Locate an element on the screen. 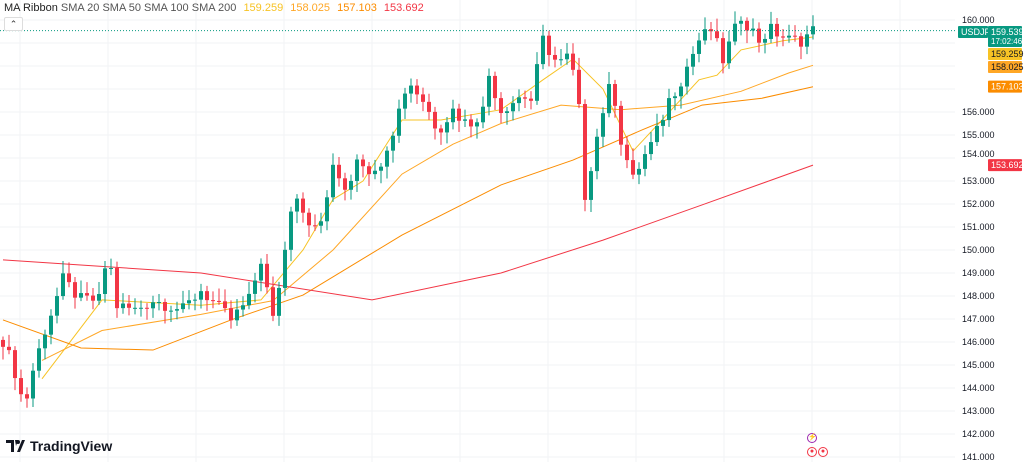  sma50-value: 158.025 is located at coordinates (310, 8).